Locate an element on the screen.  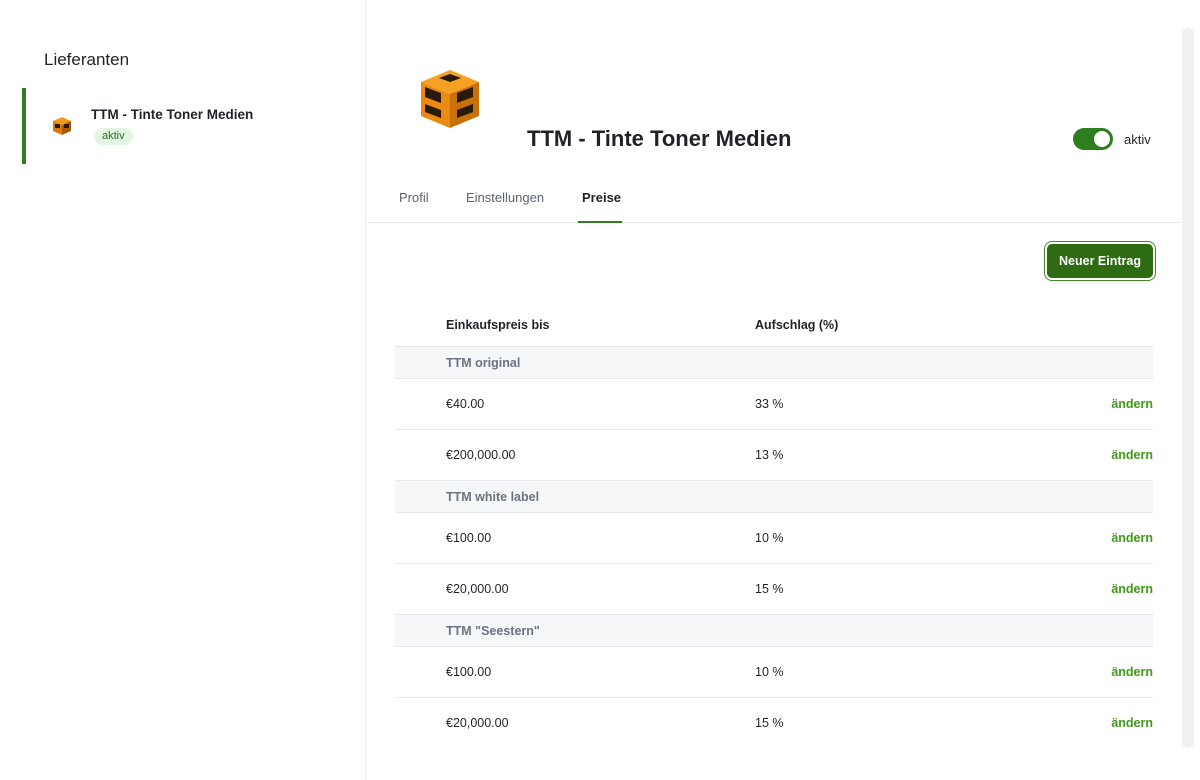
column-header-price: Einkaufspreis bis is located at coordinates (498, 325).